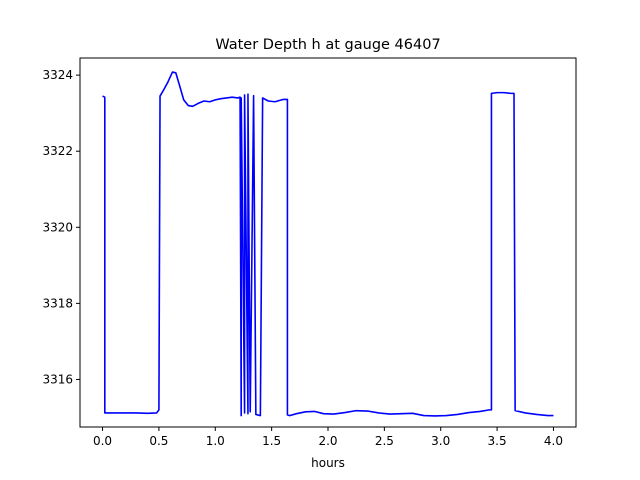  I want to click on y-tick-label: 3316, so click(57, 379).